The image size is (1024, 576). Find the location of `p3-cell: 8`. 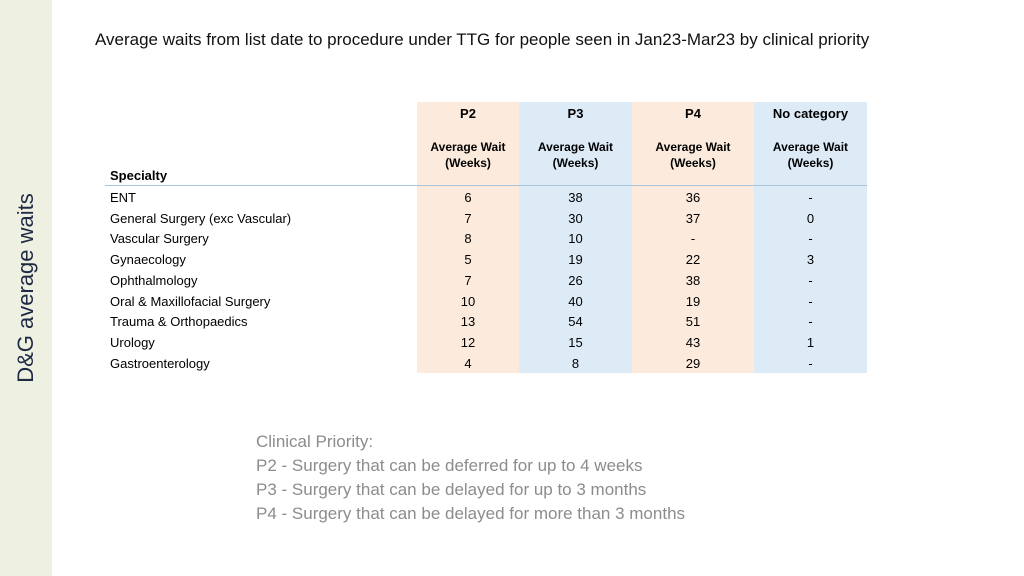

p3-cell: 8 is located at coordinates (575, 363).